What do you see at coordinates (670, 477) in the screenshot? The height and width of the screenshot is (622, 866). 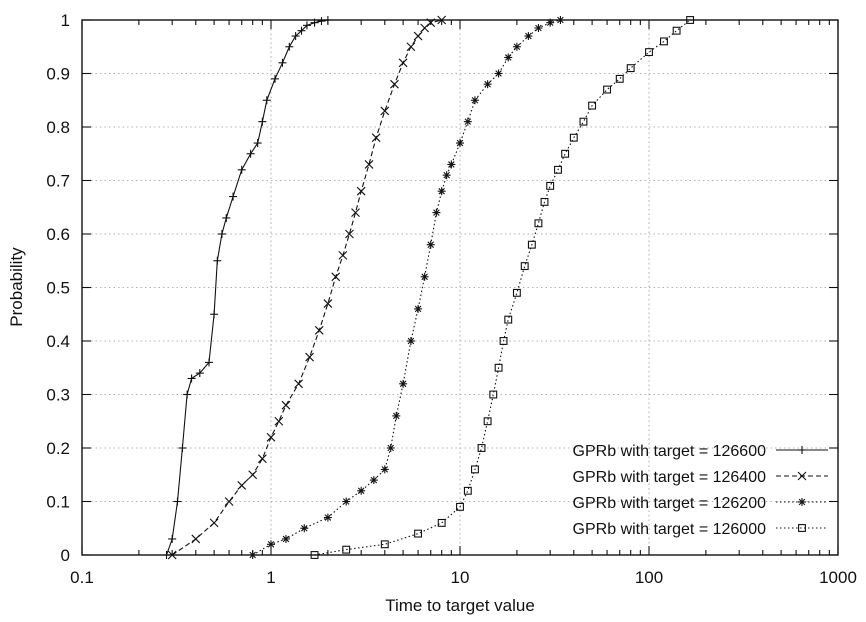 I see `legend-label: GPRb with target = 126400` at bounding box center [670, 477].